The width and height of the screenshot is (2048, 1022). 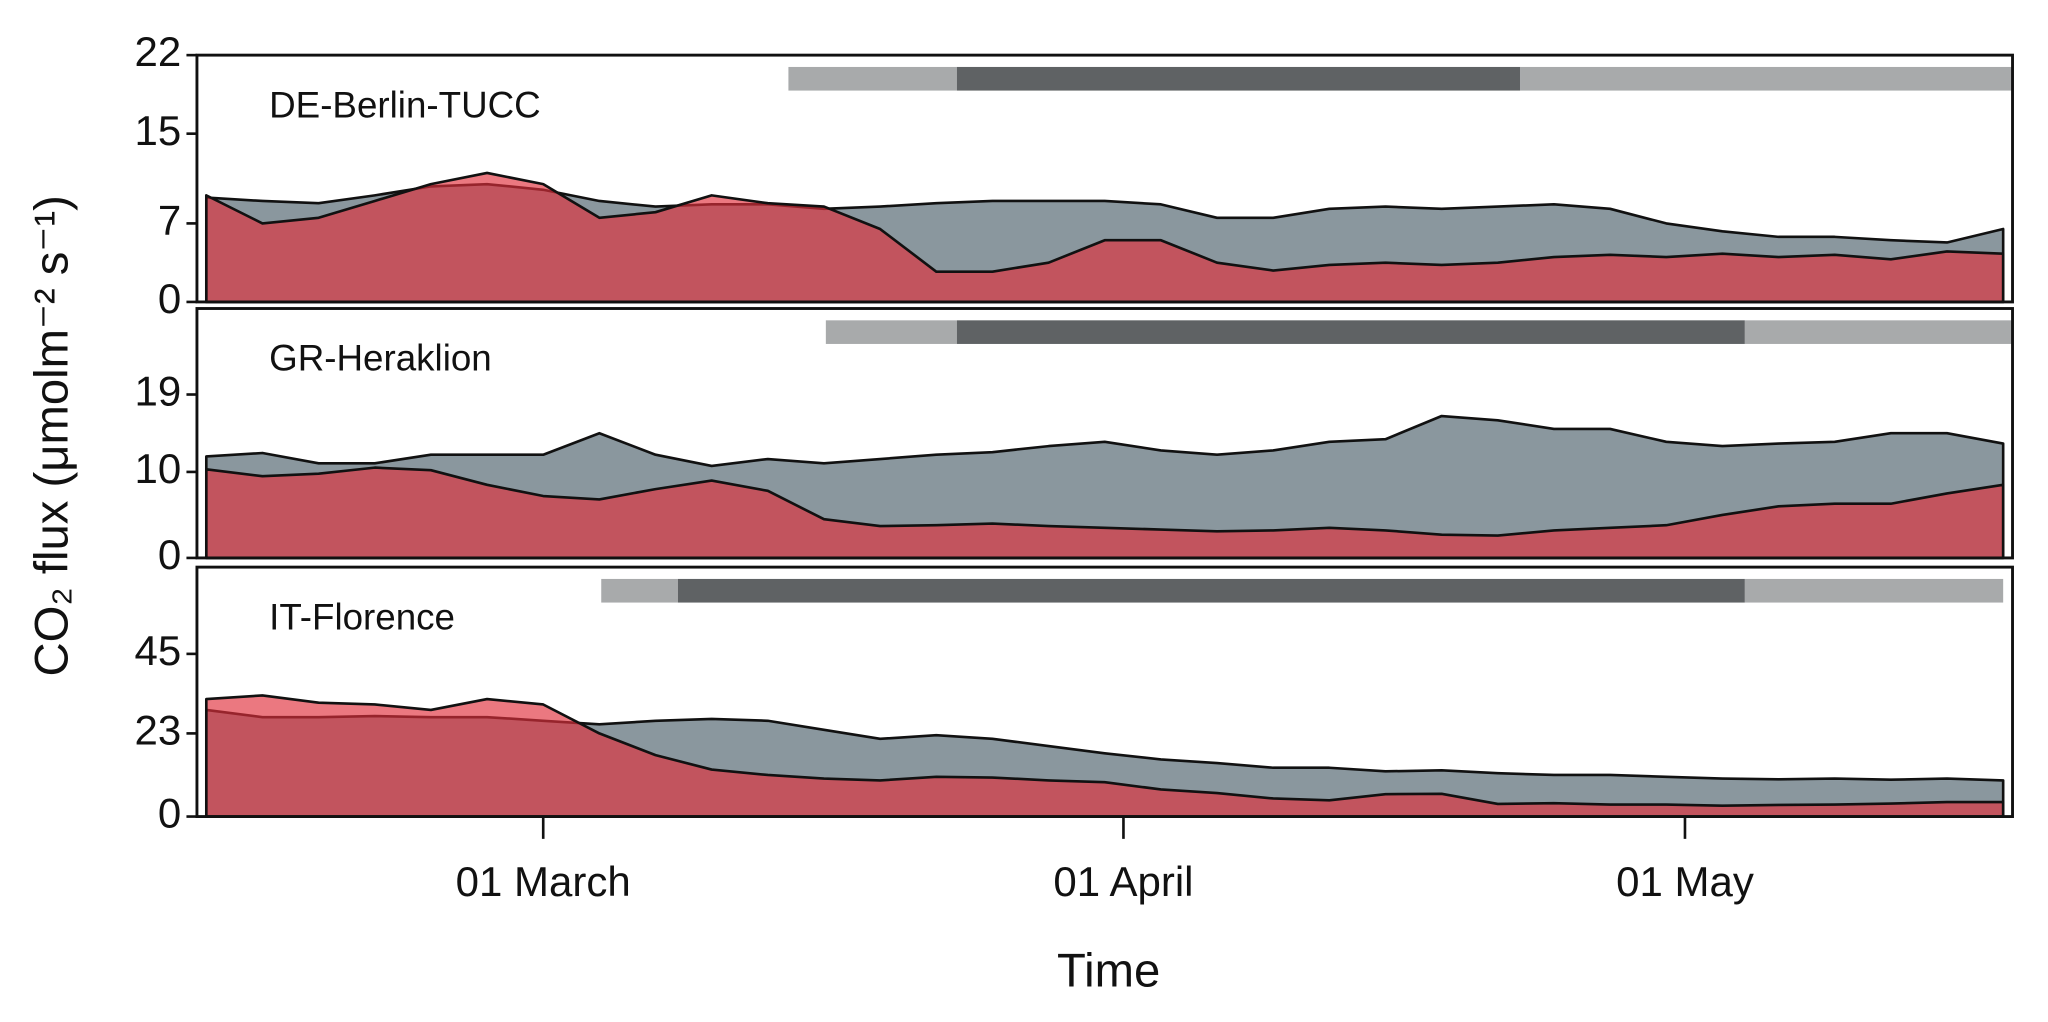 I want to click on x-axis-label: Time, so click(x=1108, y=971).